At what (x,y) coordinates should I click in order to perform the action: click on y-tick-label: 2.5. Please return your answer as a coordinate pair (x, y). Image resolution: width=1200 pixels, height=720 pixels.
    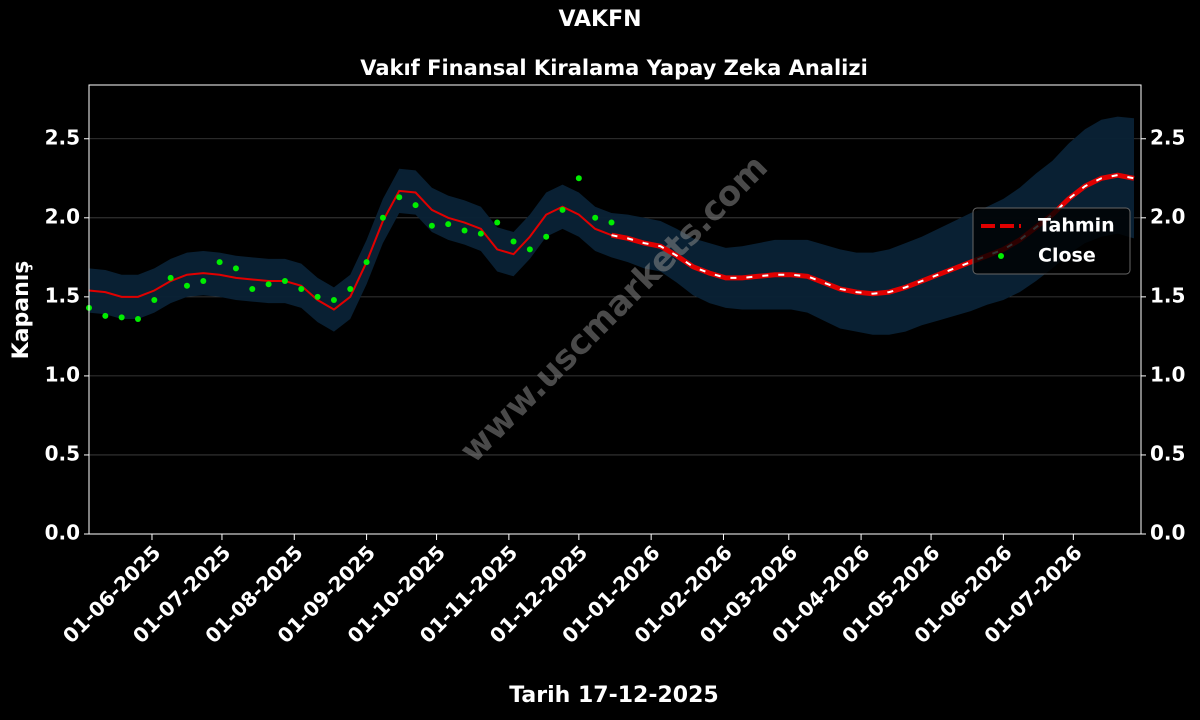
    Looking at the image, I should click on (62, 137).